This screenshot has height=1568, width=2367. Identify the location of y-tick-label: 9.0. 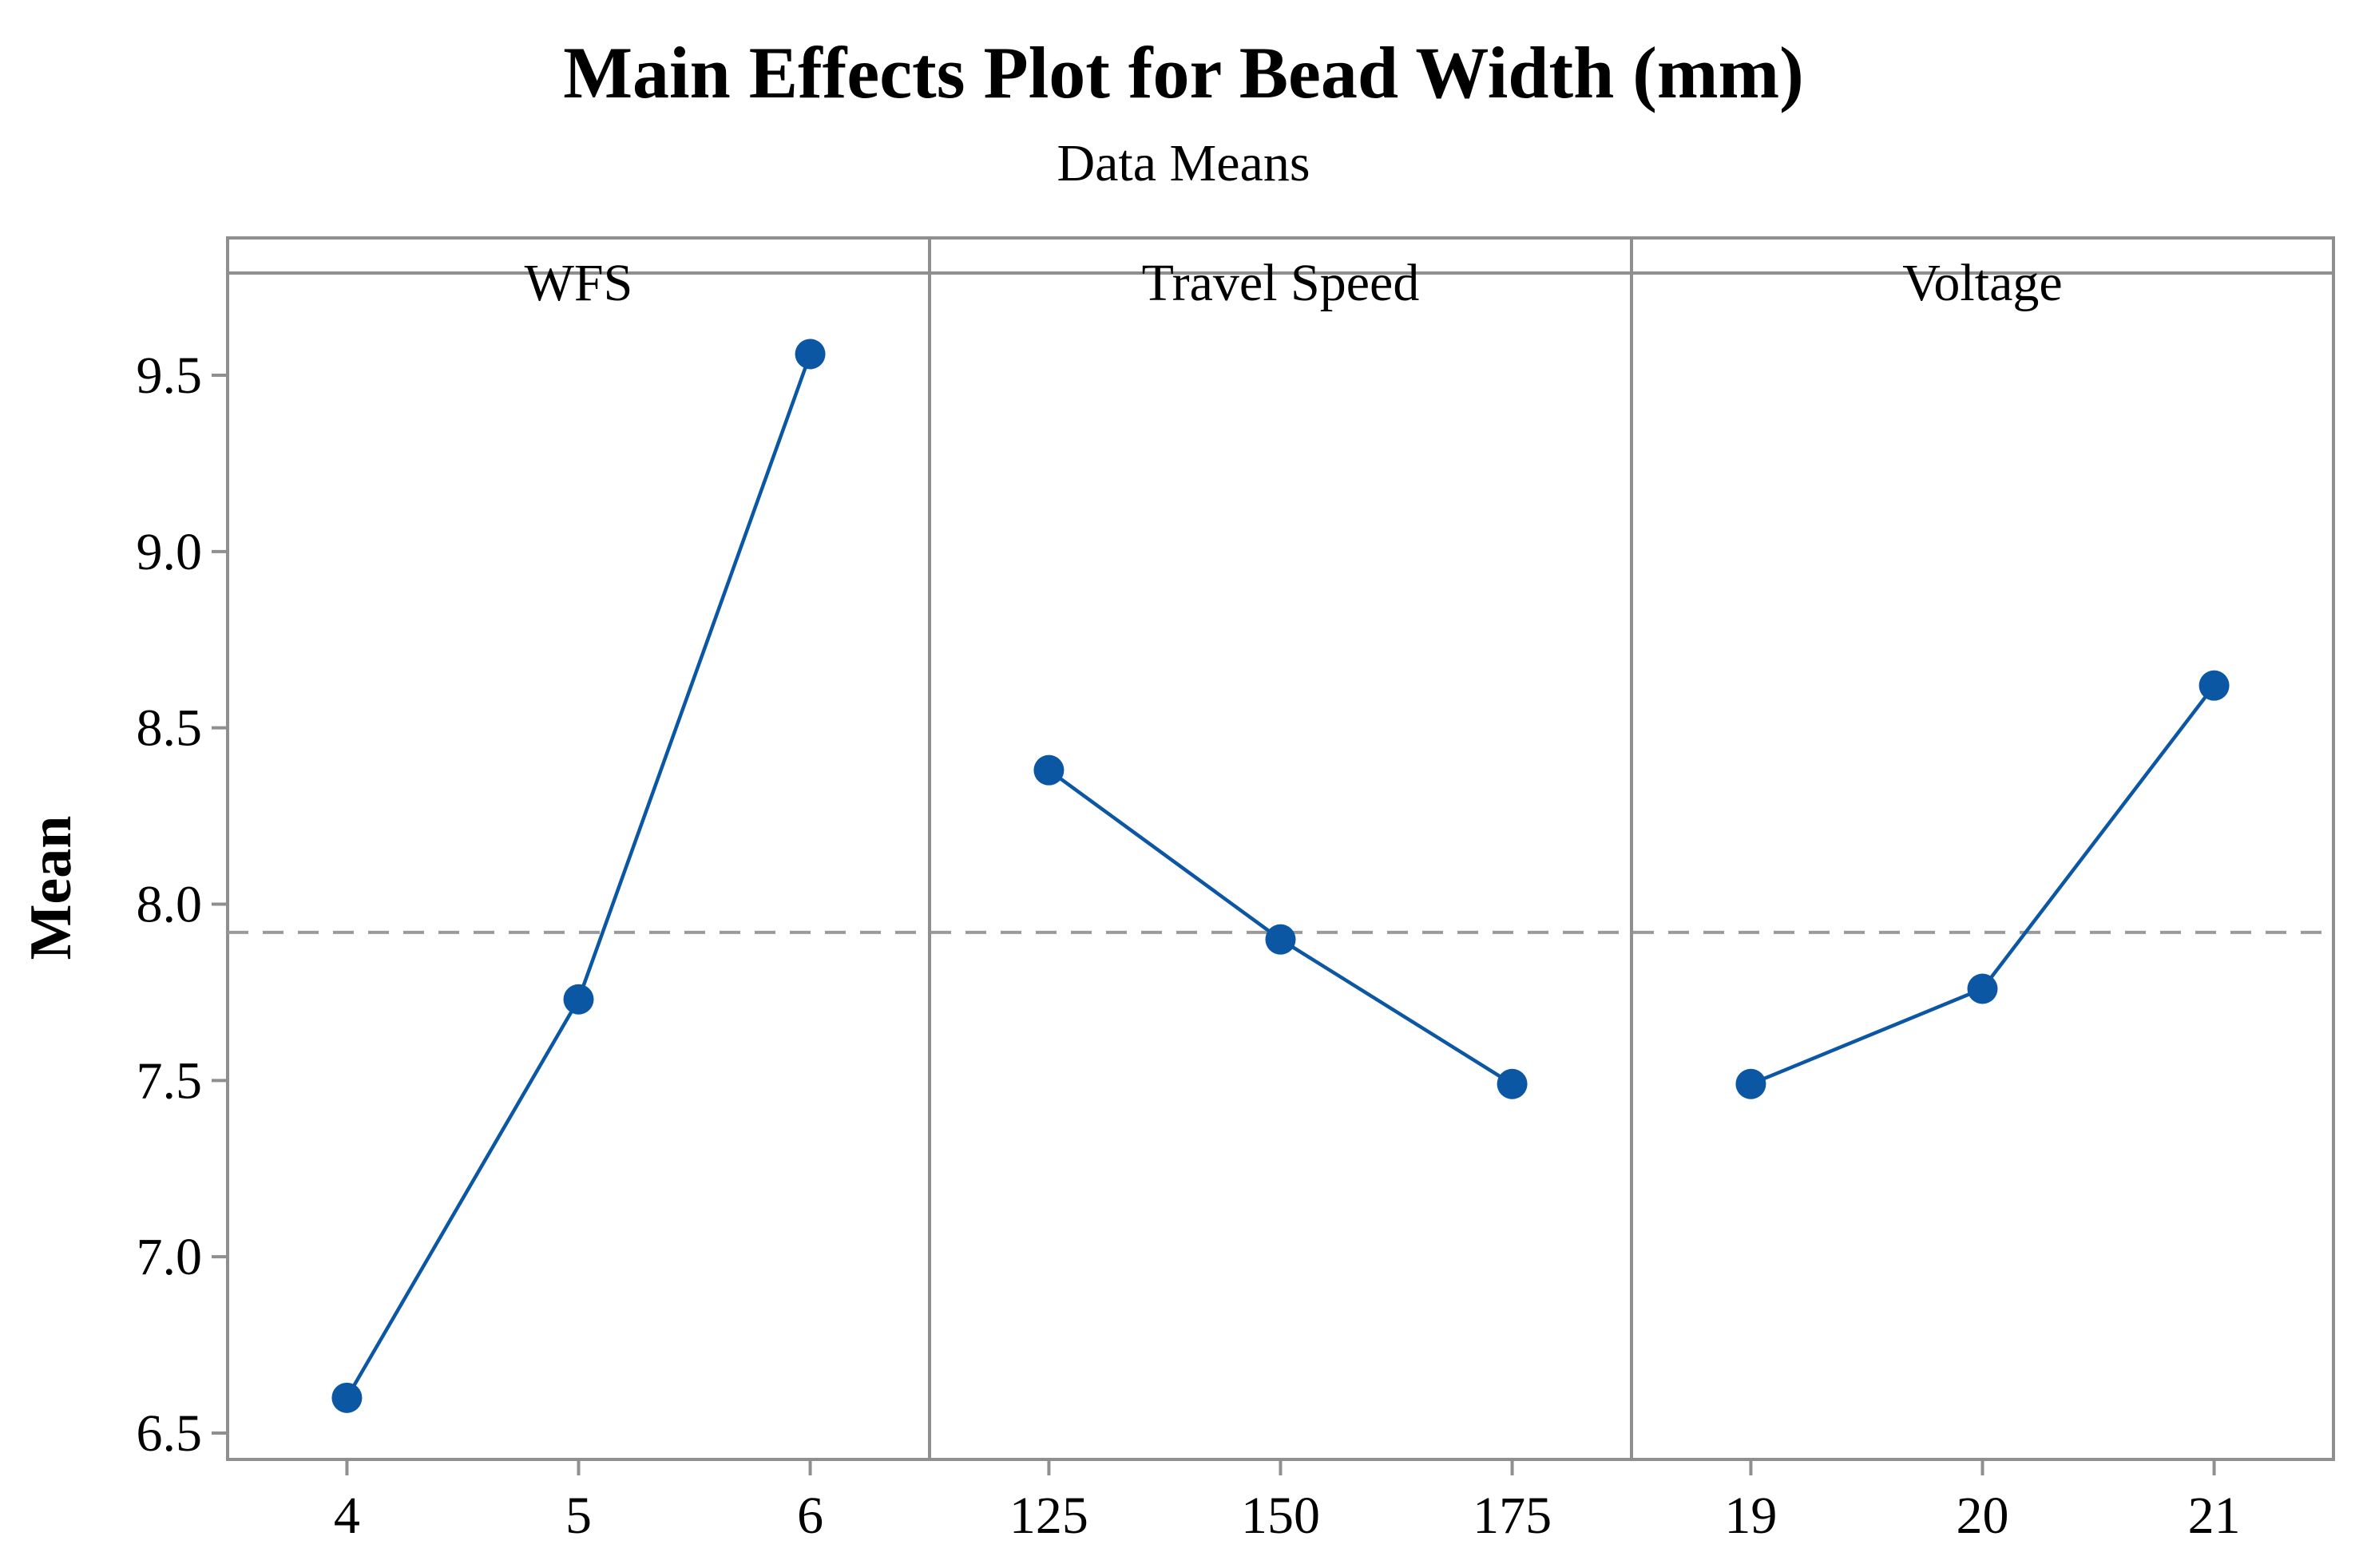
(170, 552).